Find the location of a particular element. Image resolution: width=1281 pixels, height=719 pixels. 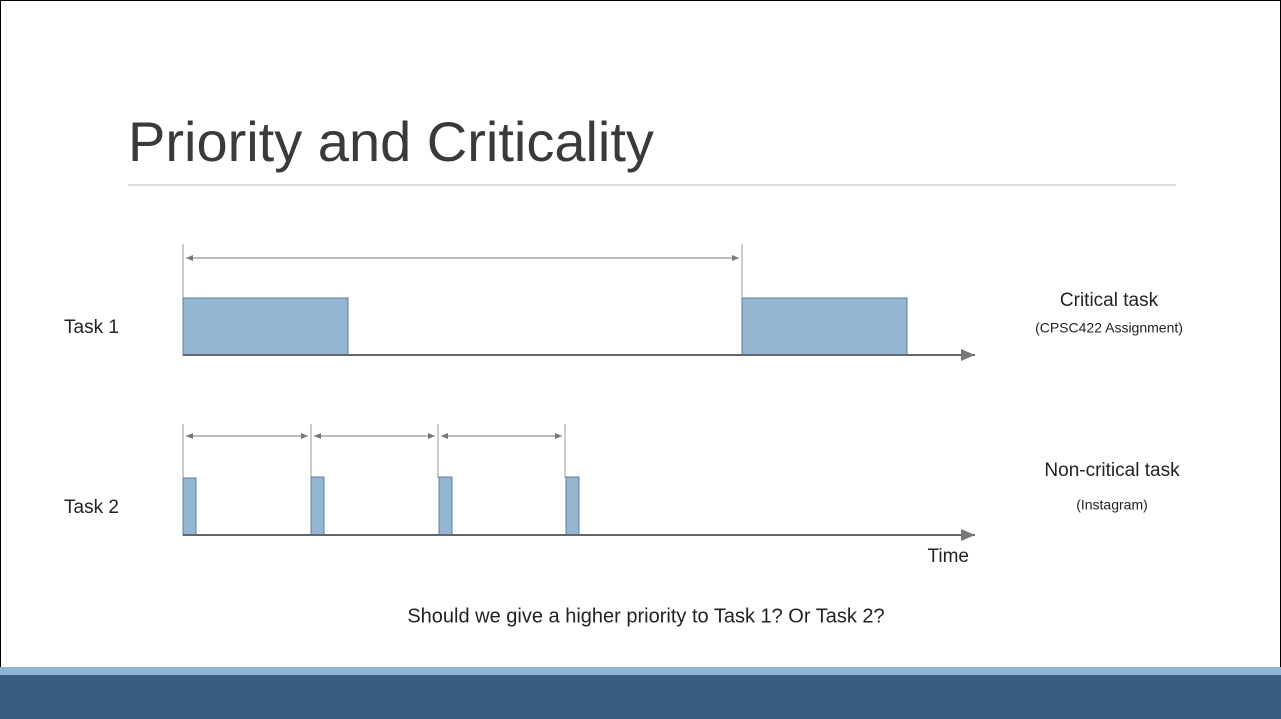

task-label: Task 1 is located at coordinates (91, 327).